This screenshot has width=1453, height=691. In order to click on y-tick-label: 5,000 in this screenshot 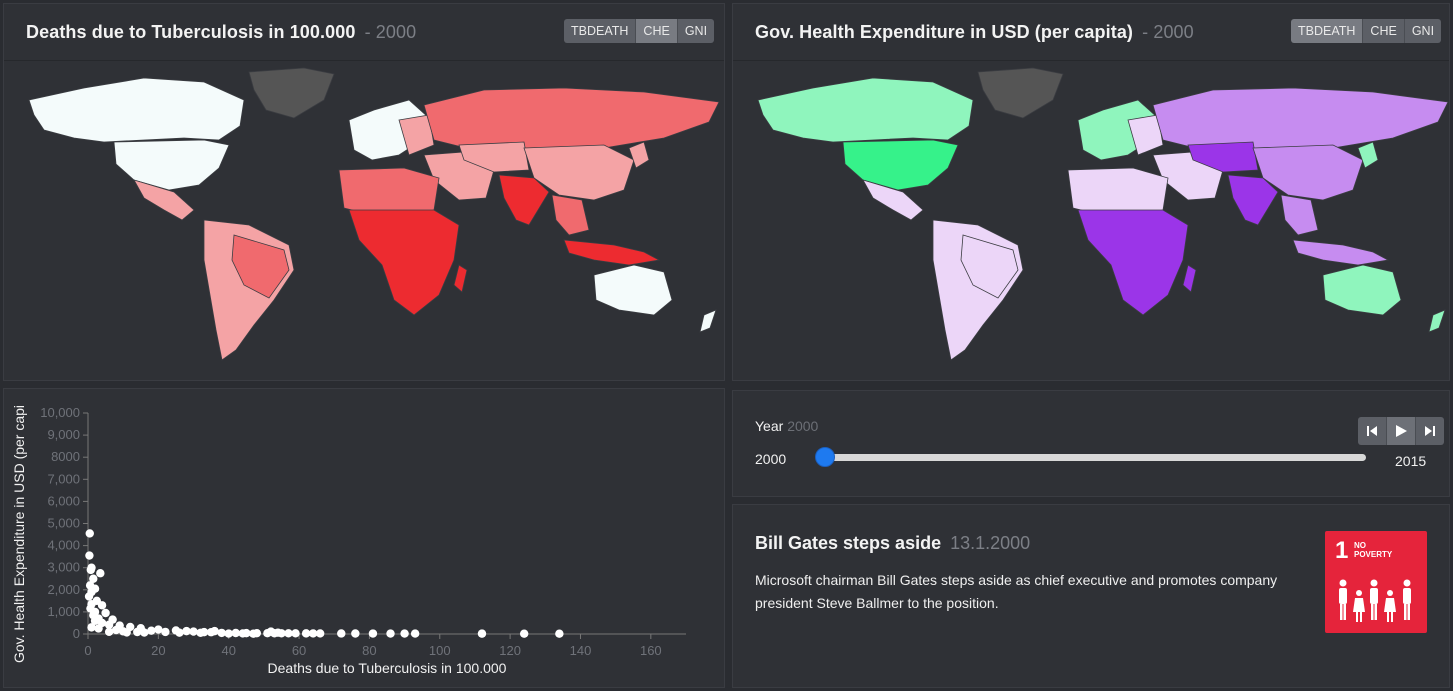, I will do `click(63, 523)`.